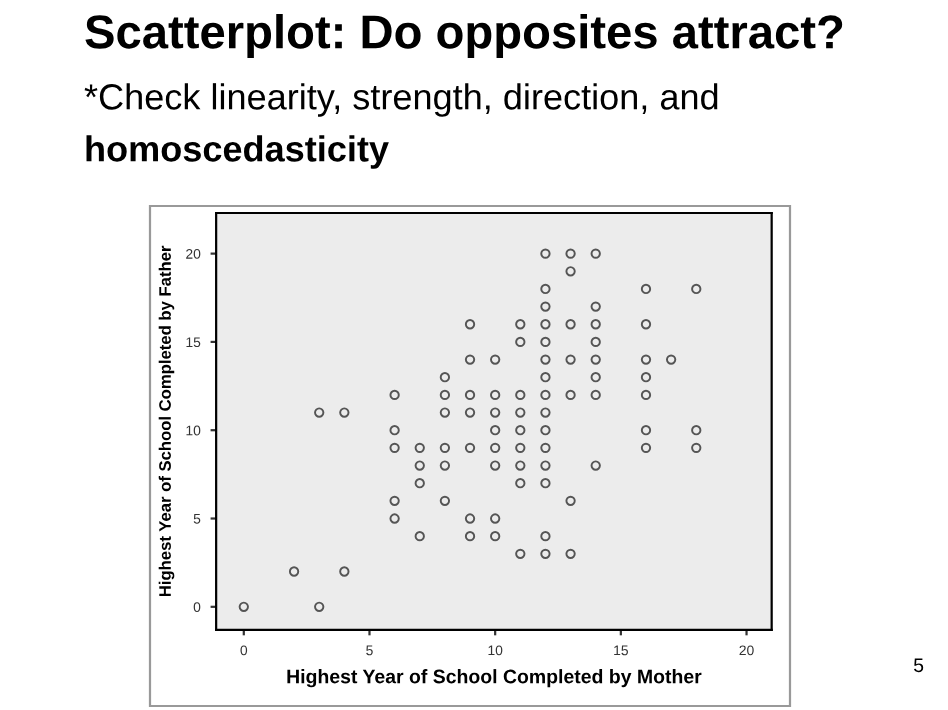 This screenshot has width=948, height=710. Describe the element at coordinates (166, 421) in the screenshot. I see `y-axis-title: Highest Year of School Completed by Father` at that location.